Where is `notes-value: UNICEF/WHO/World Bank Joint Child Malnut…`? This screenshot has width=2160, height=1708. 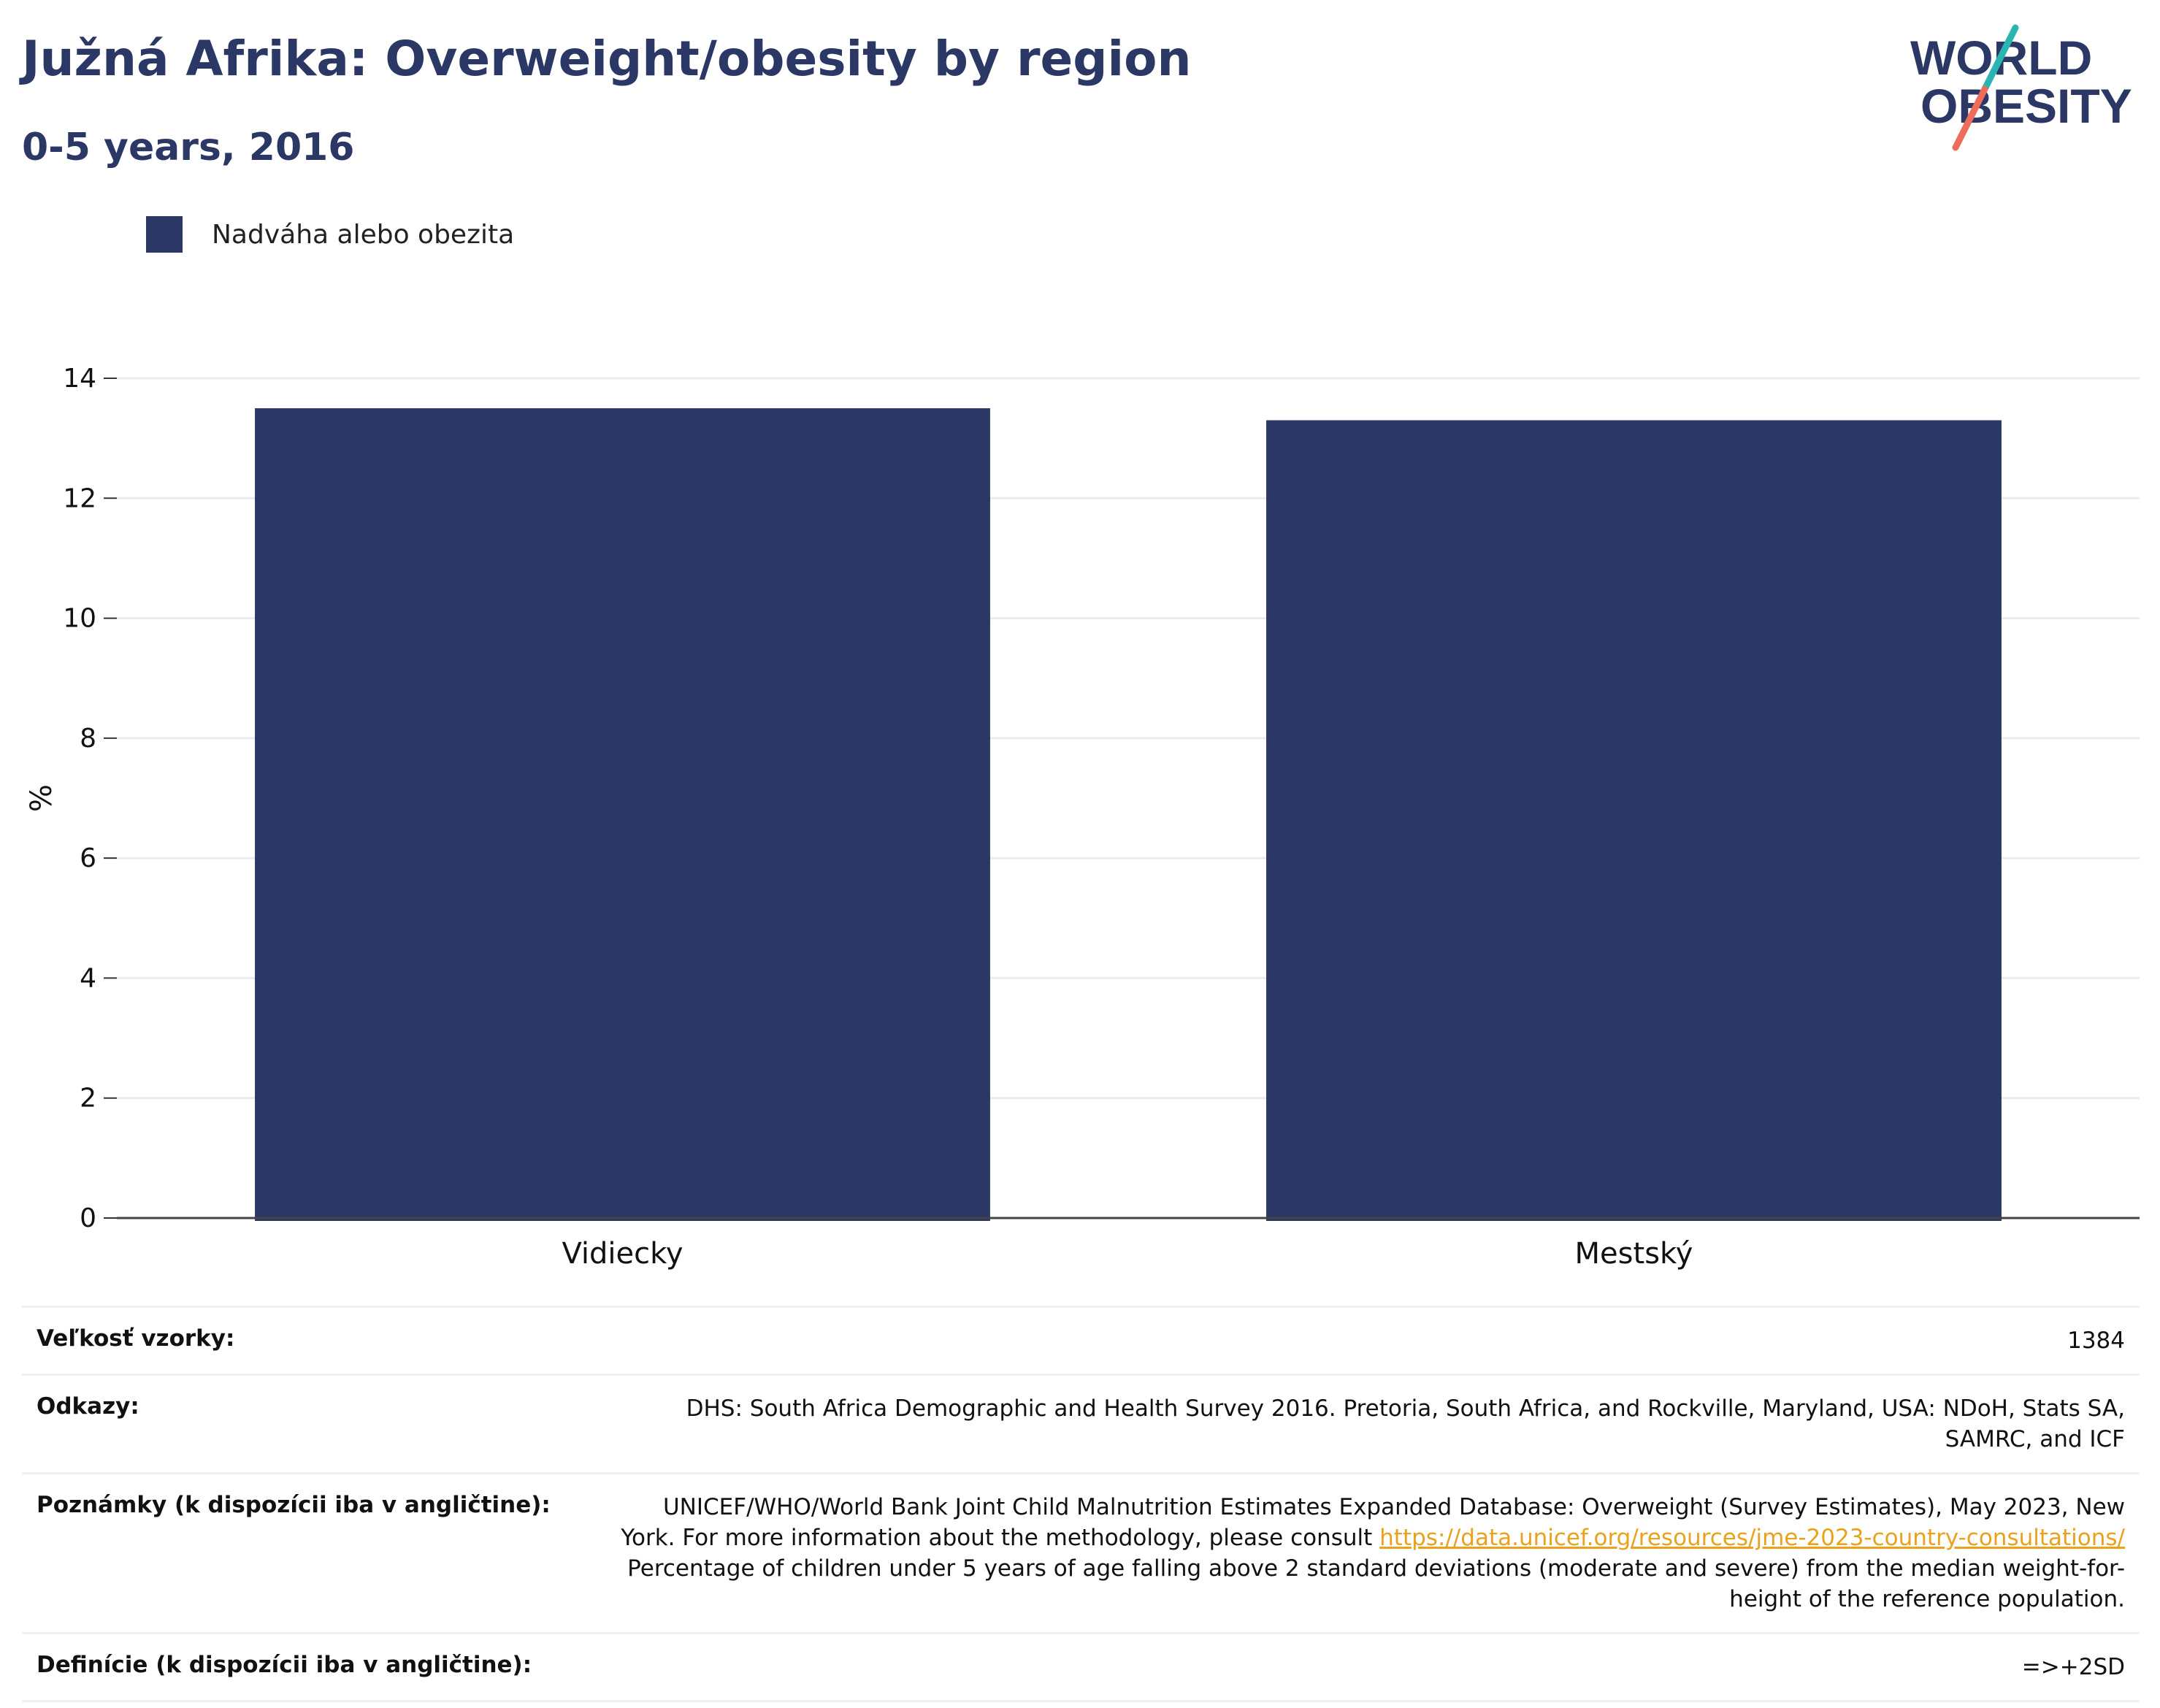
notes-value: UNICEF/WHO/World Bank Joint Child Malnut… is located at coordinates (1373, 1553).